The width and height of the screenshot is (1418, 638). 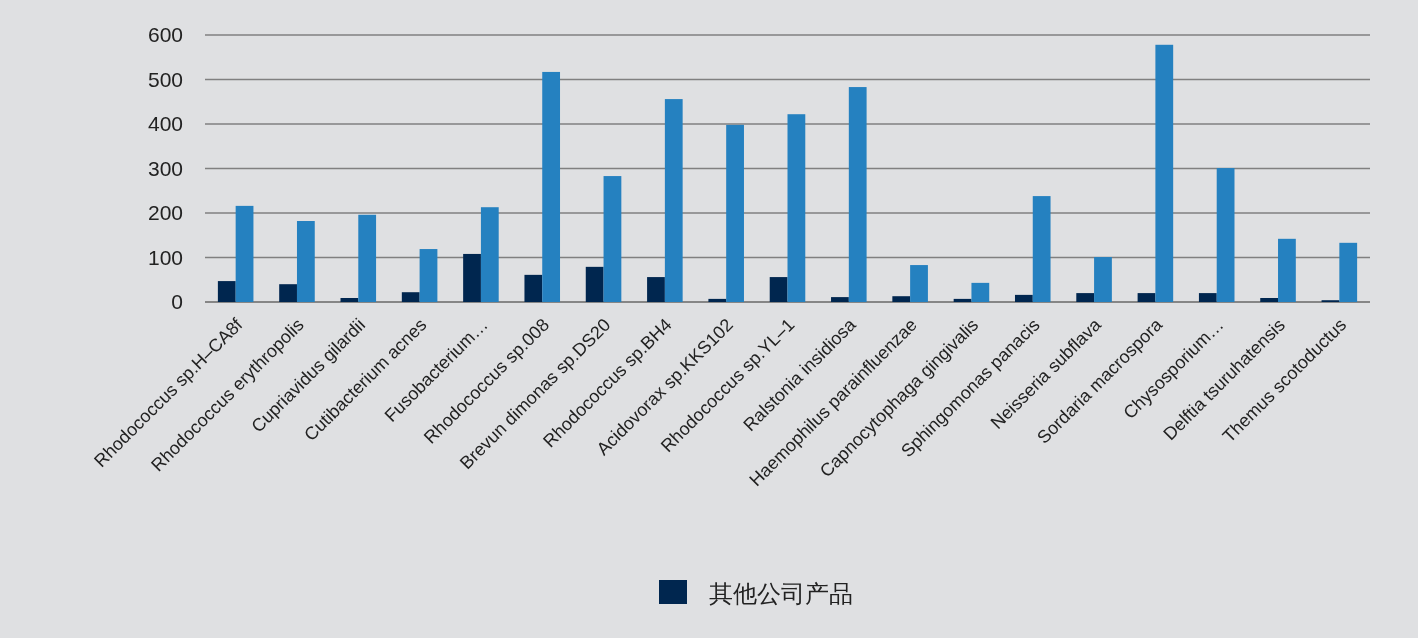 I want to click on y-tick-label: 300, so click(x=165, y=168).